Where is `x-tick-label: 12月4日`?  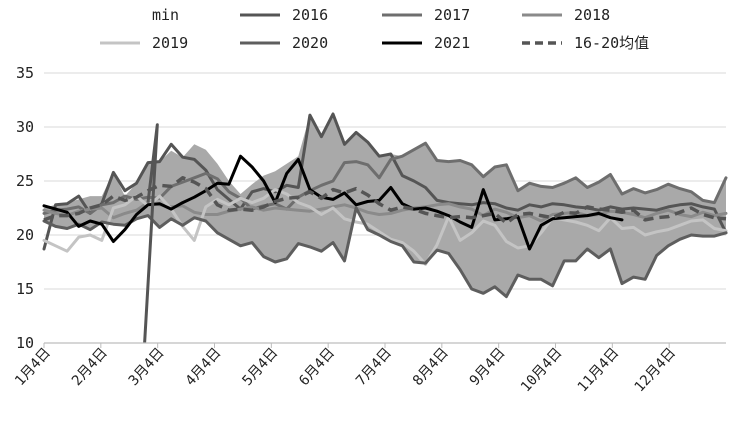 x-tick-label: 12月4日 is located at coordinates (656, 370).